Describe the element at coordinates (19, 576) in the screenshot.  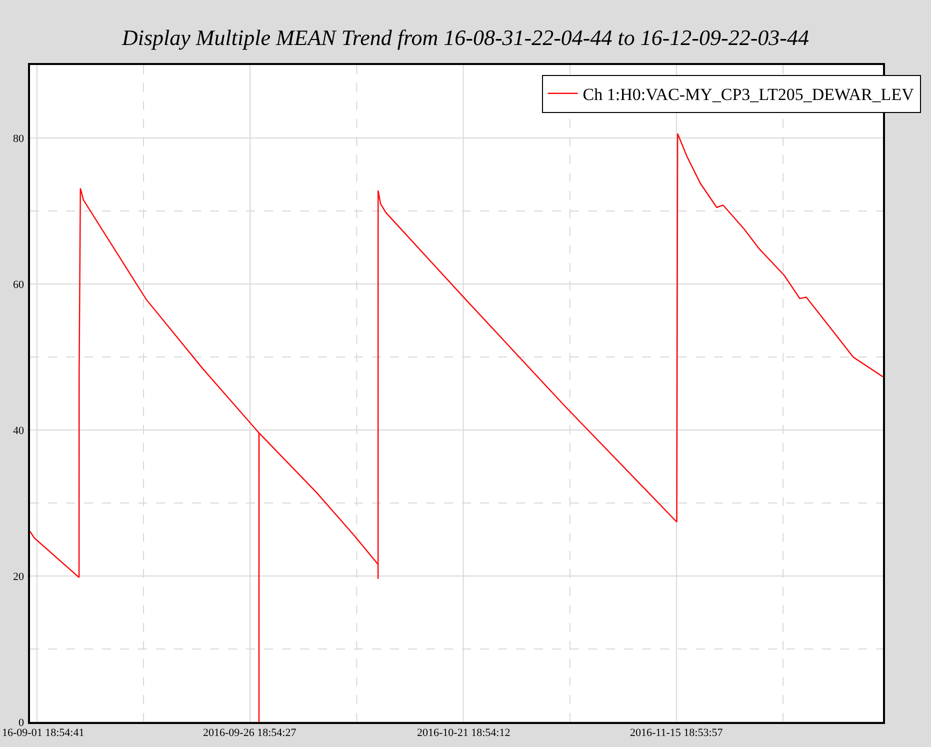
I see `y-tick-label: 20` at that location.